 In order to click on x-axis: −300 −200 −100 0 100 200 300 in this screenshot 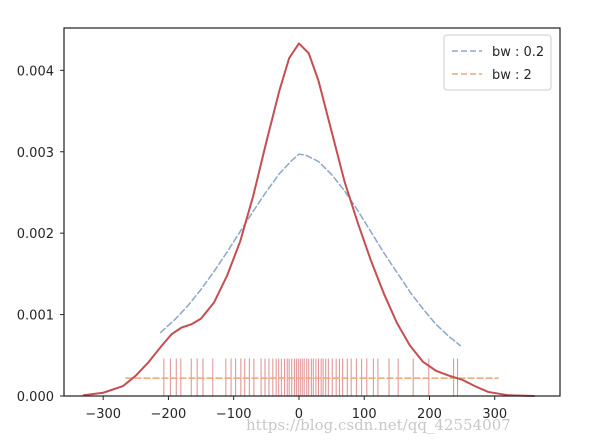, I will do `click(296, 409)`.